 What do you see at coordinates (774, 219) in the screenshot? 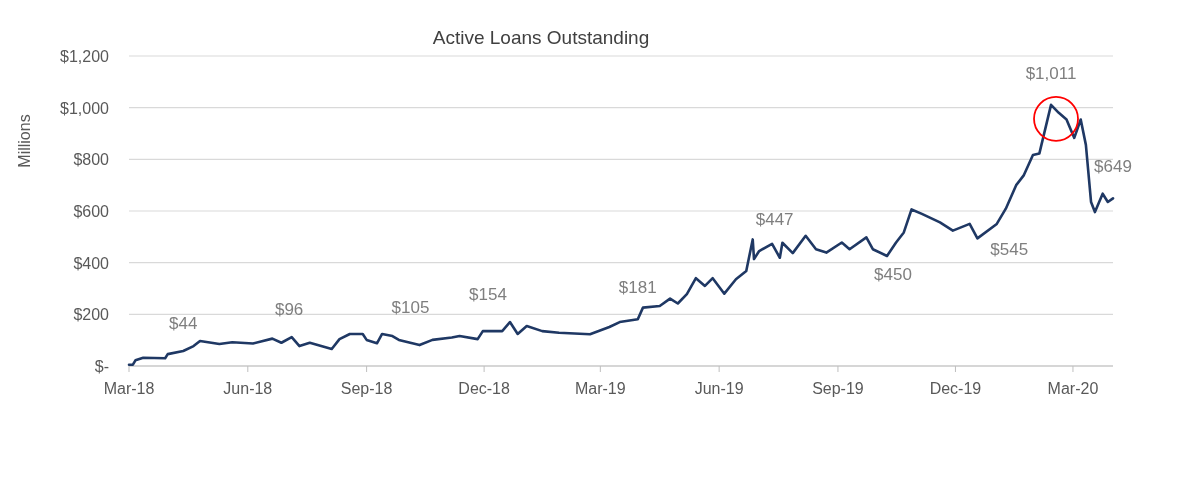
I see `annotation: $447` at bounding box center [774, 219].